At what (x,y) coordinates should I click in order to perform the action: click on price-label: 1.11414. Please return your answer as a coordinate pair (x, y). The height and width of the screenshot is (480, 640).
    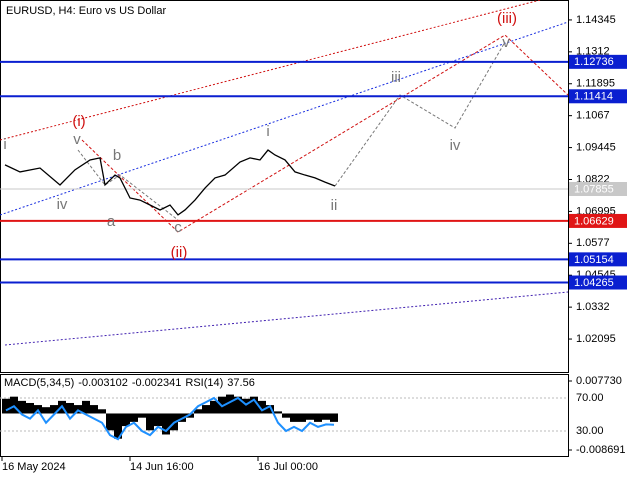
    Looking at the image, I should click on (593, 97).